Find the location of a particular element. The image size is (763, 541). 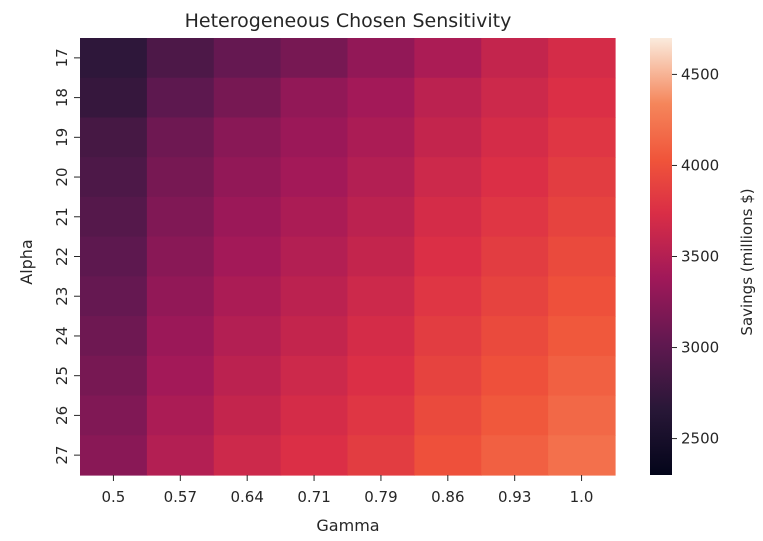

x-tick-label: 0.93 is located at coordinates (514, 497).